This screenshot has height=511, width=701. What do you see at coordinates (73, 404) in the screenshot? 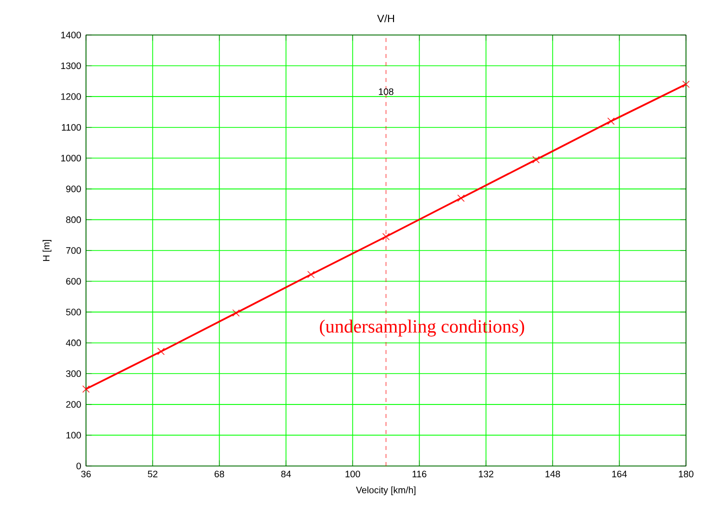
I see `y-tick-label: 200` at bounding box center [73, 404].